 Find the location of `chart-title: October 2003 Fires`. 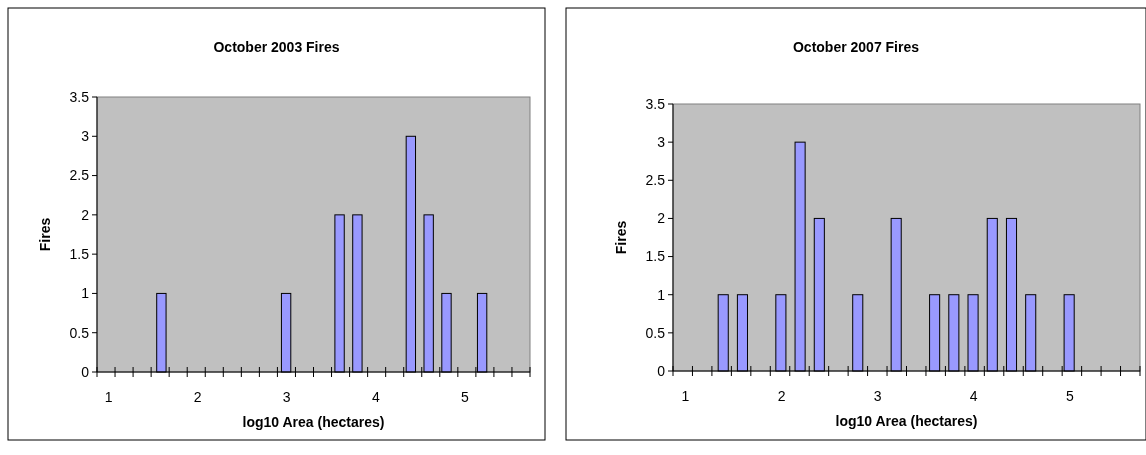

chart-title: October 2003 Fires is located at coordinates (276, 47).